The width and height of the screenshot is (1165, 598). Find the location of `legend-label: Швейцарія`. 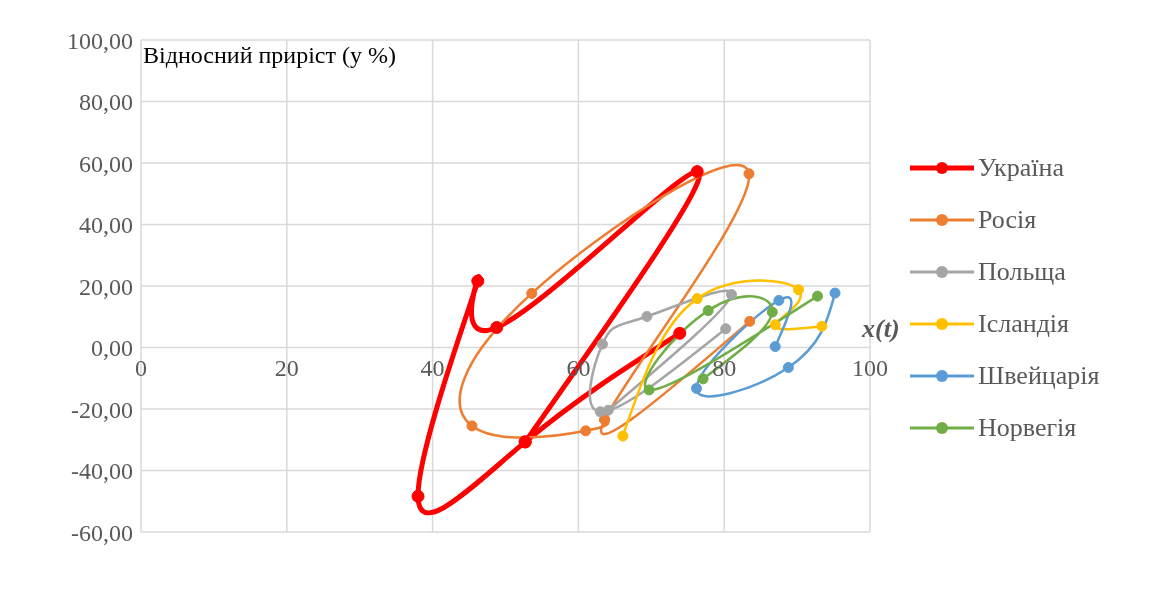

legend-label: Швейцарія is located at coordinates (1039, 376).